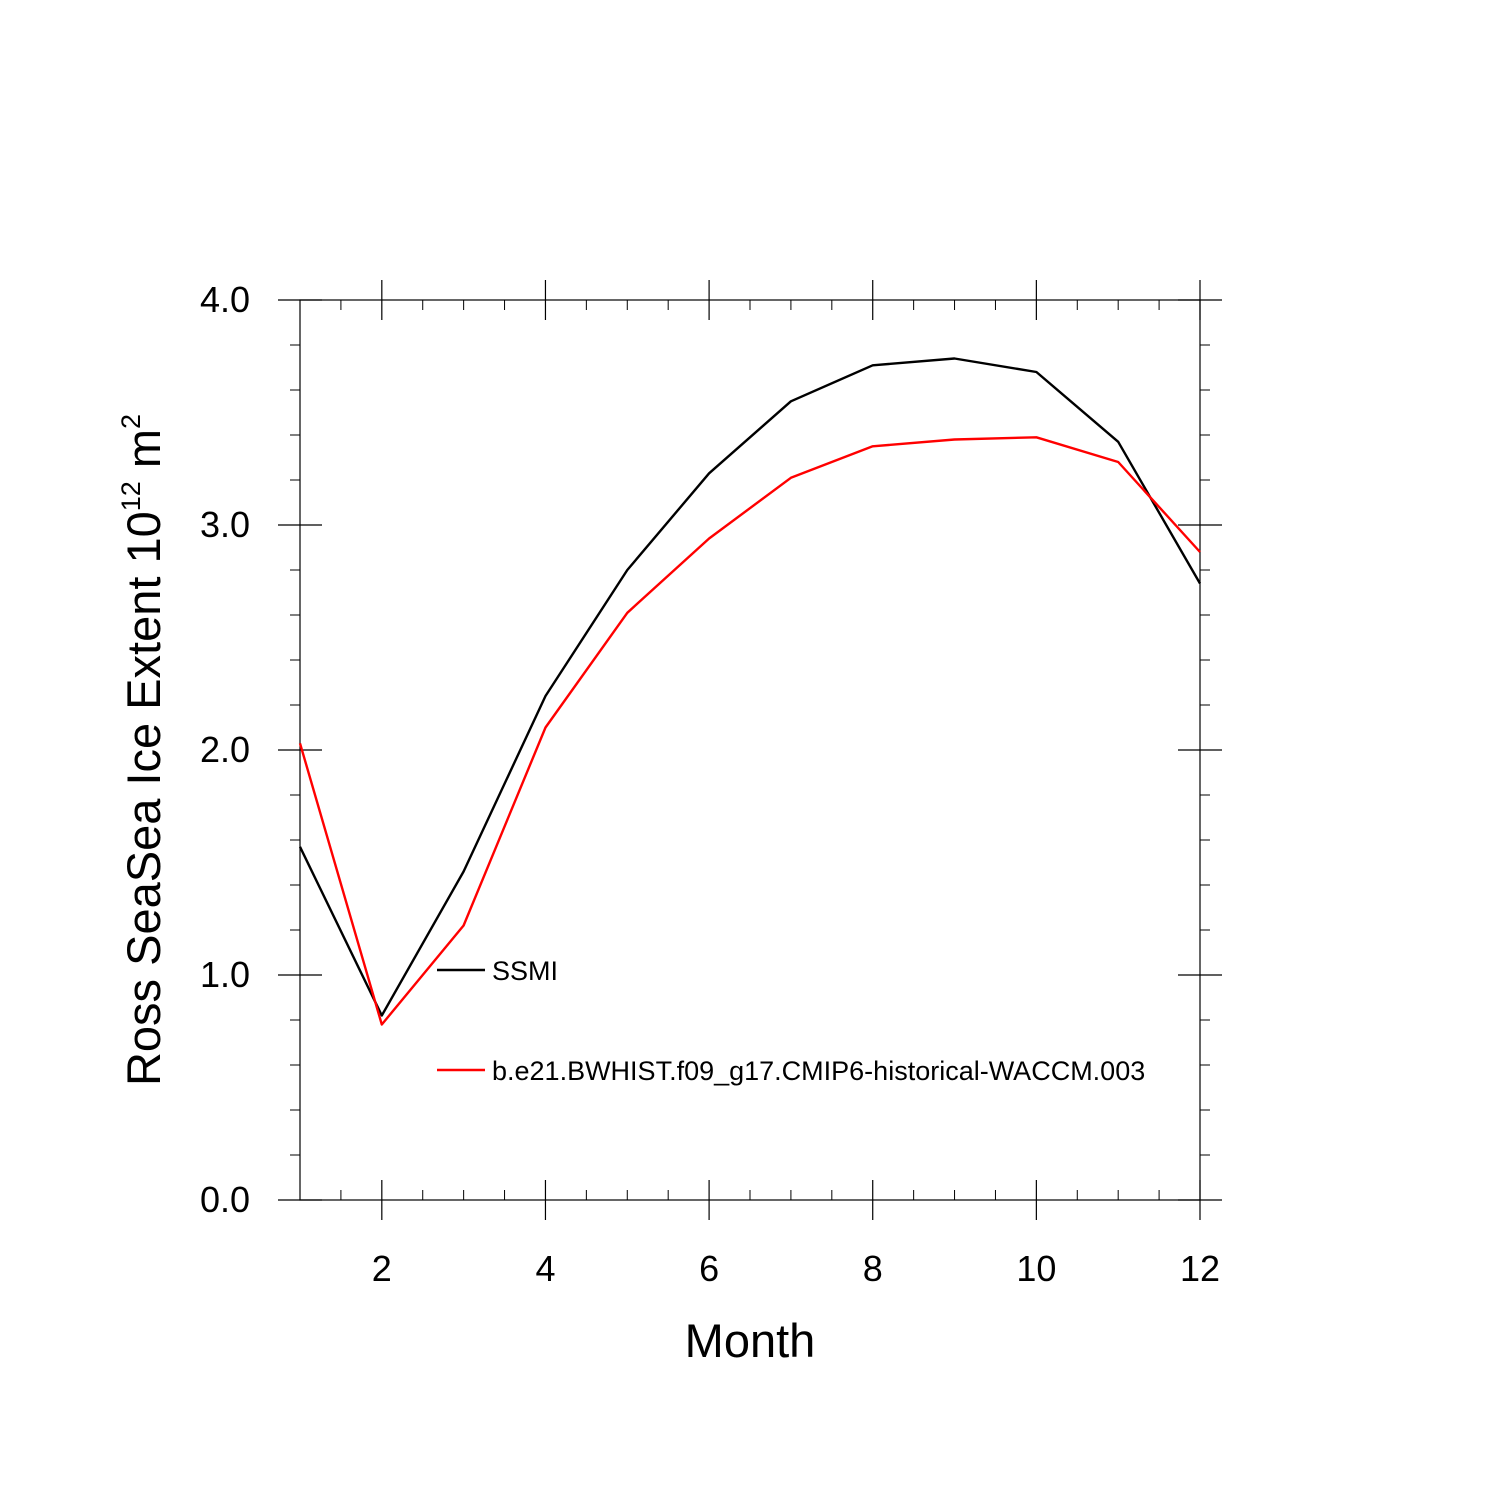 This screenshot has width=1500, height=1500. I want to click on x-tick-label: 6, so click(709, 1268).